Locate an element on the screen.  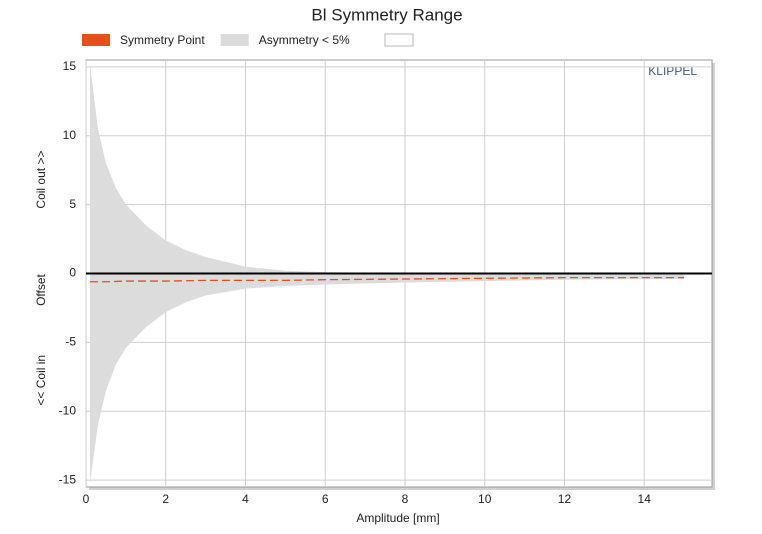
y-axis-label: << Coil in is located at coordinates (41, 380).